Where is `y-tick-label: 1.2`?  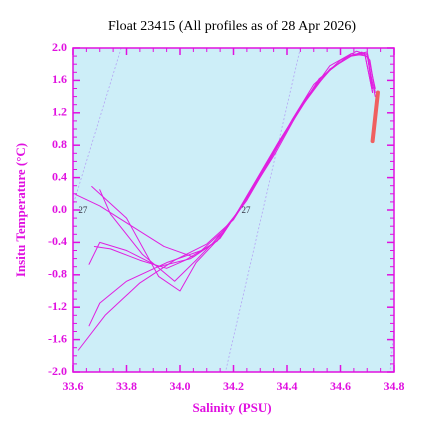 y-tick-label: 1.2 is located at coordinates (59, 112).